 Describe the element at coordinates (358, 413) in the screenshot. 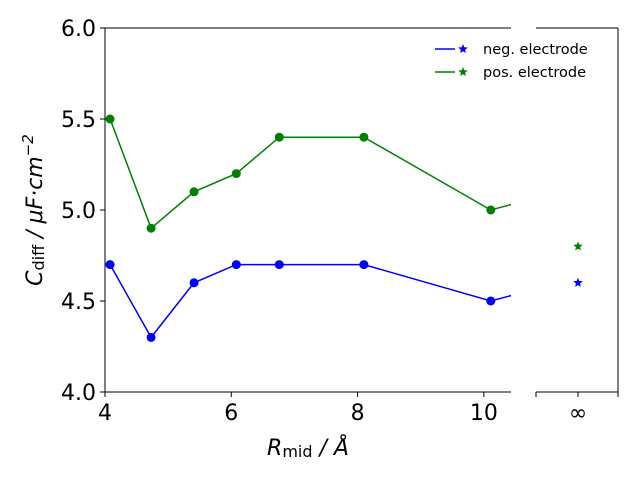

I see `x-tick-label: 8` at that location.